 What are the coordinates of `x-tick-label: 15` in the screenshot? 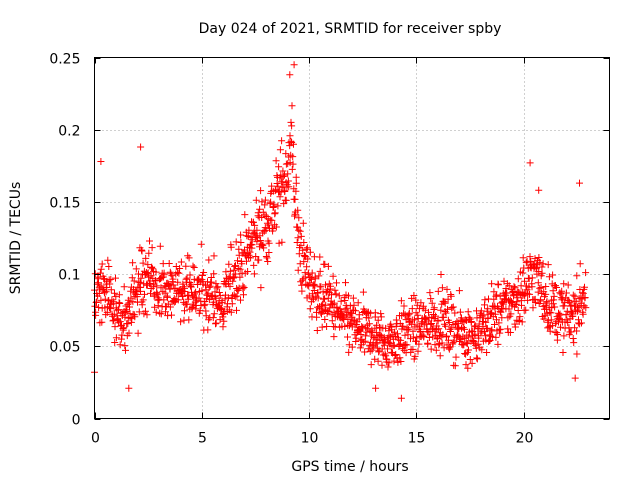 It's located at (417, 439).